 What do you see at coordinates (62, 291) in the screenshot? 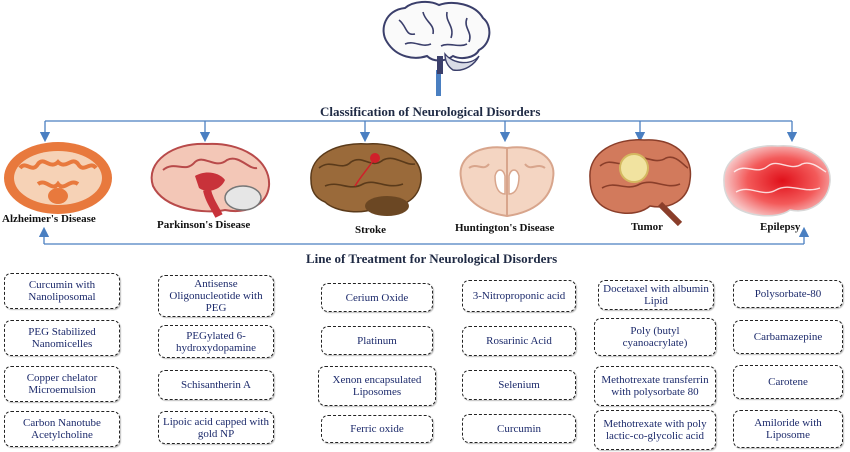
I see `treatment-box: Curcumin with Nanoliposomal` at bounding box center [62, 291].